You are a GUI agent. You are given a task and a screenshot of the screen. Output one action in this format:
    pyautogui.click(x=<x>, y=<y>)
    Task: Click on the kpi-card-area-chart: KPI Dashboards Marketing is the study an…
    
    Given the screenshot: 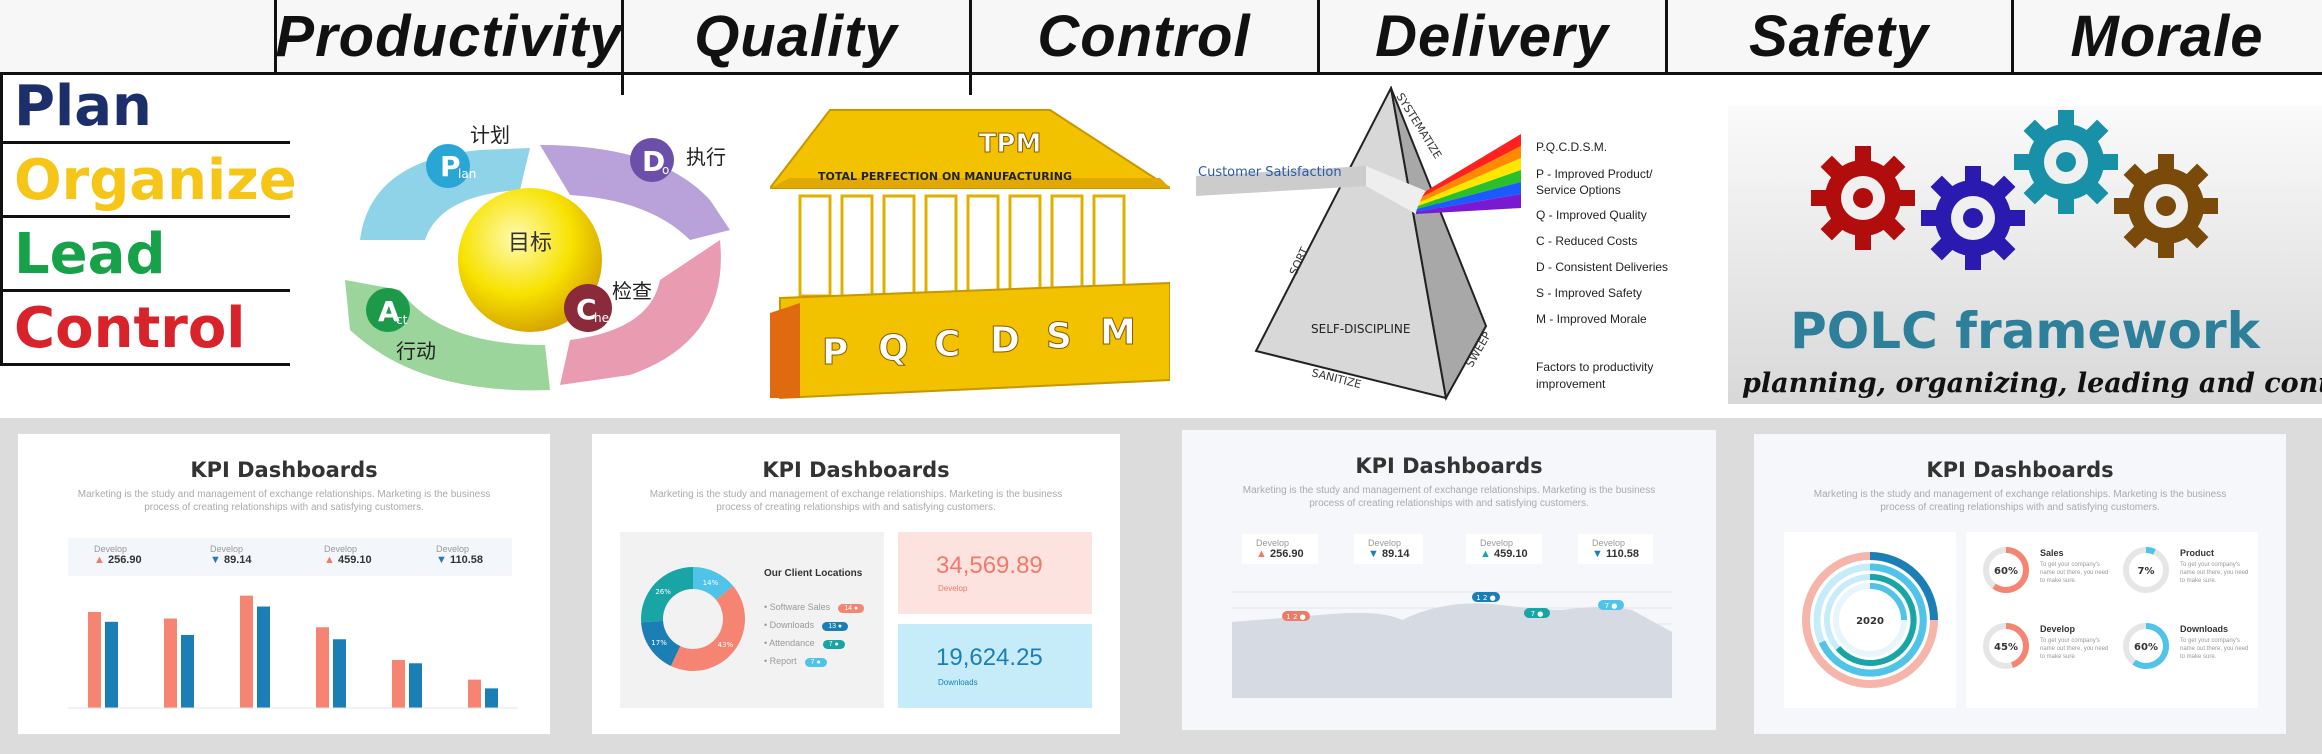 What is the action you would take?
    pyautogui.click(x=1449, y=580)
    